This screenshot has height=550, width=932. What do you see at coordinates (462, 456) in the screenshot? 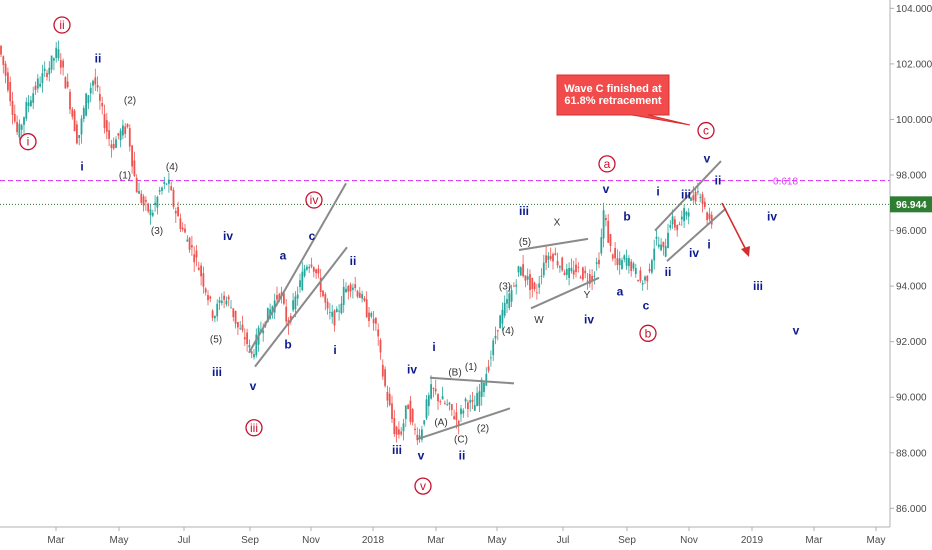
I see `wave-label: ii` at bounding box center [462, 456].